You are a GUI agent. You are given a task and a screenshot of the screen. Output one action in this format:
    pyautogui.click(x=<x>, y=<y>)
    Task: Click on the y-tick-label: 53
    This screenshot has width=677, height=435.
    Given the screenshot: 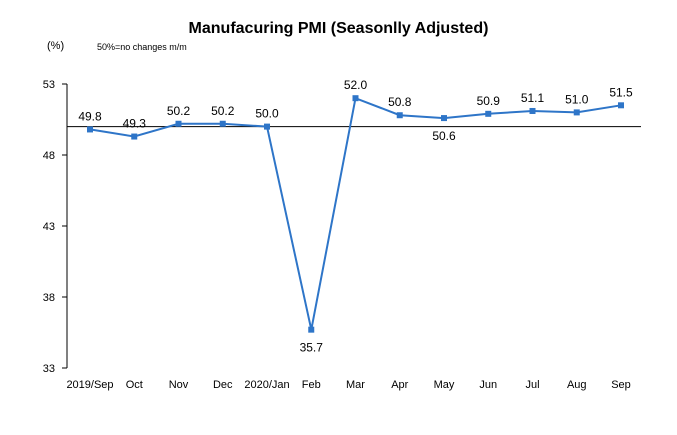 What is the action you would take?
    pyautogui.click(x=49, y=85)
    